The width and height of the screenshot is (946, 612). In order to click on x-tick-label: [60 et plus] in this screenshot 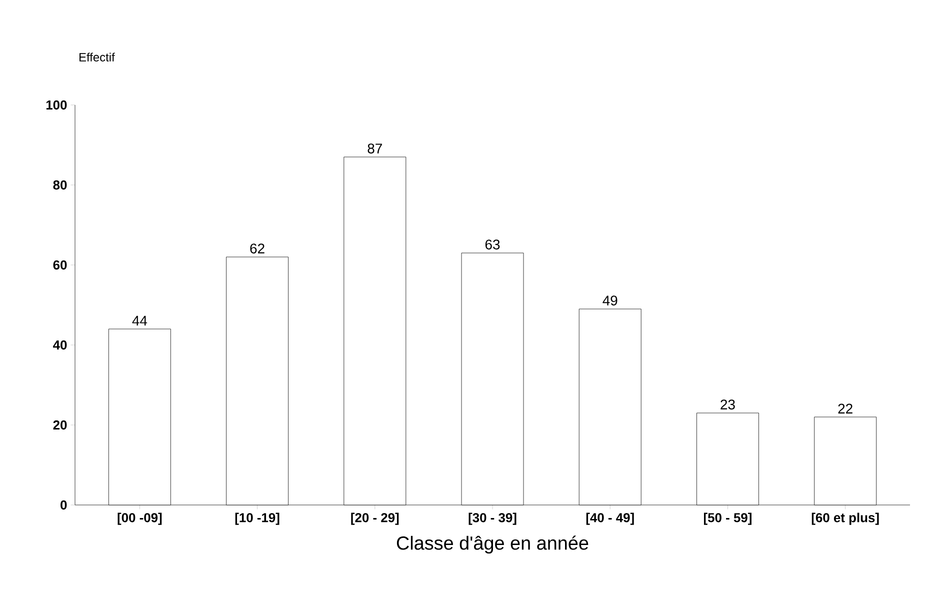, I will do `click(845, 518)`.